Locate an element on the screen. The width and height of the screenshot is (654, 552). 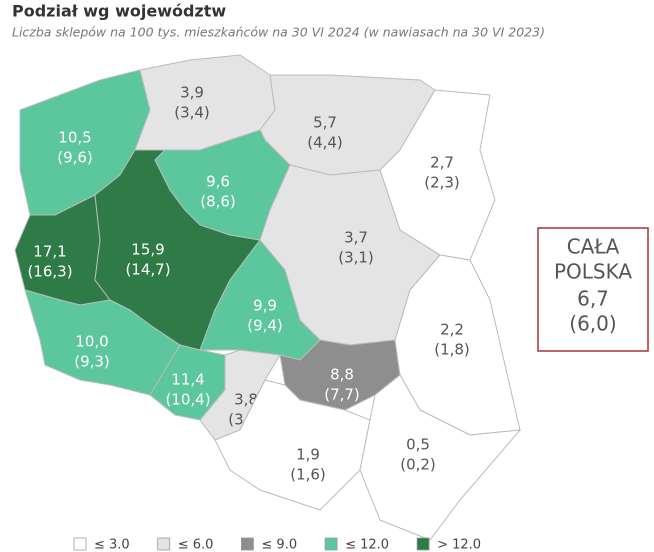
region-value: 8,8 is located at coordinates (342, 375).